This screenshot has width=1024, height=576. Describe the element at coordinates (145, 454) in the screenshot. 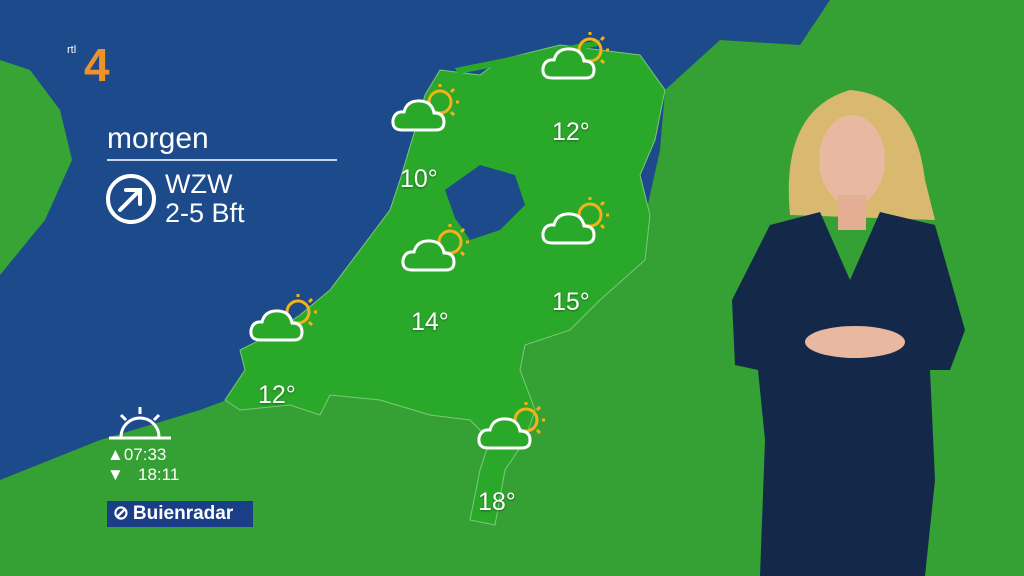

I see `sunrise-time: 07:33` at that location.